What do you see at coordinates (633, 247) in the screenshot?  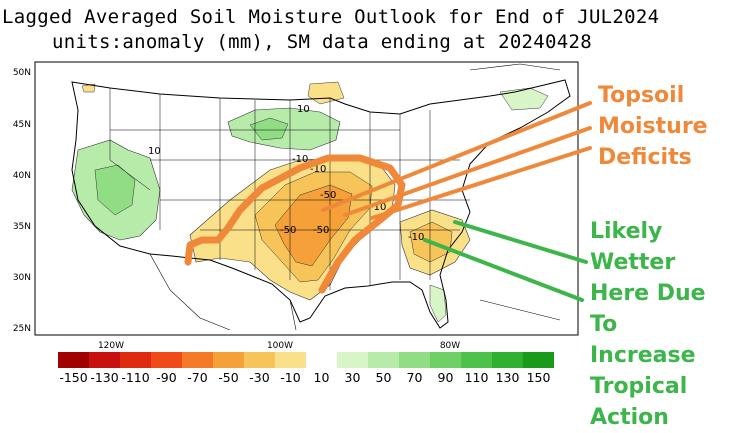 I see `callout-line: Likely Wetter` at bounding box center [633, 247].